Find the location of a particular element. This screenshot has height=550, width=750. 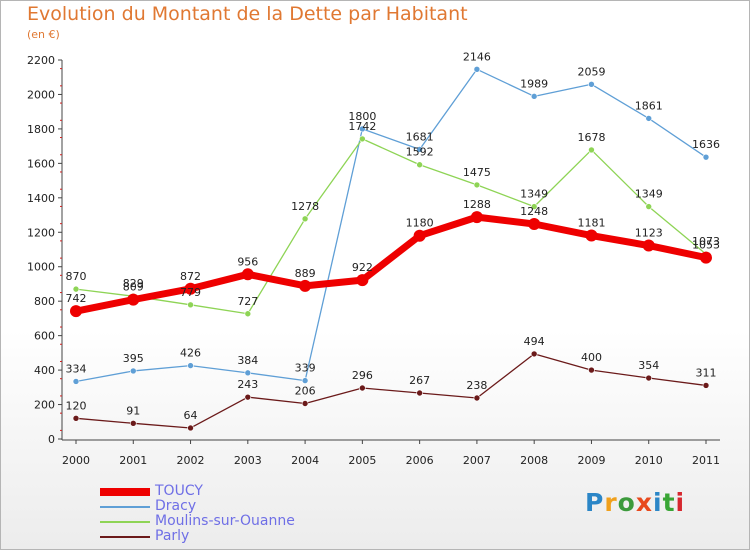

x-tick-label: 2005 is located at coordinates (362, 460).